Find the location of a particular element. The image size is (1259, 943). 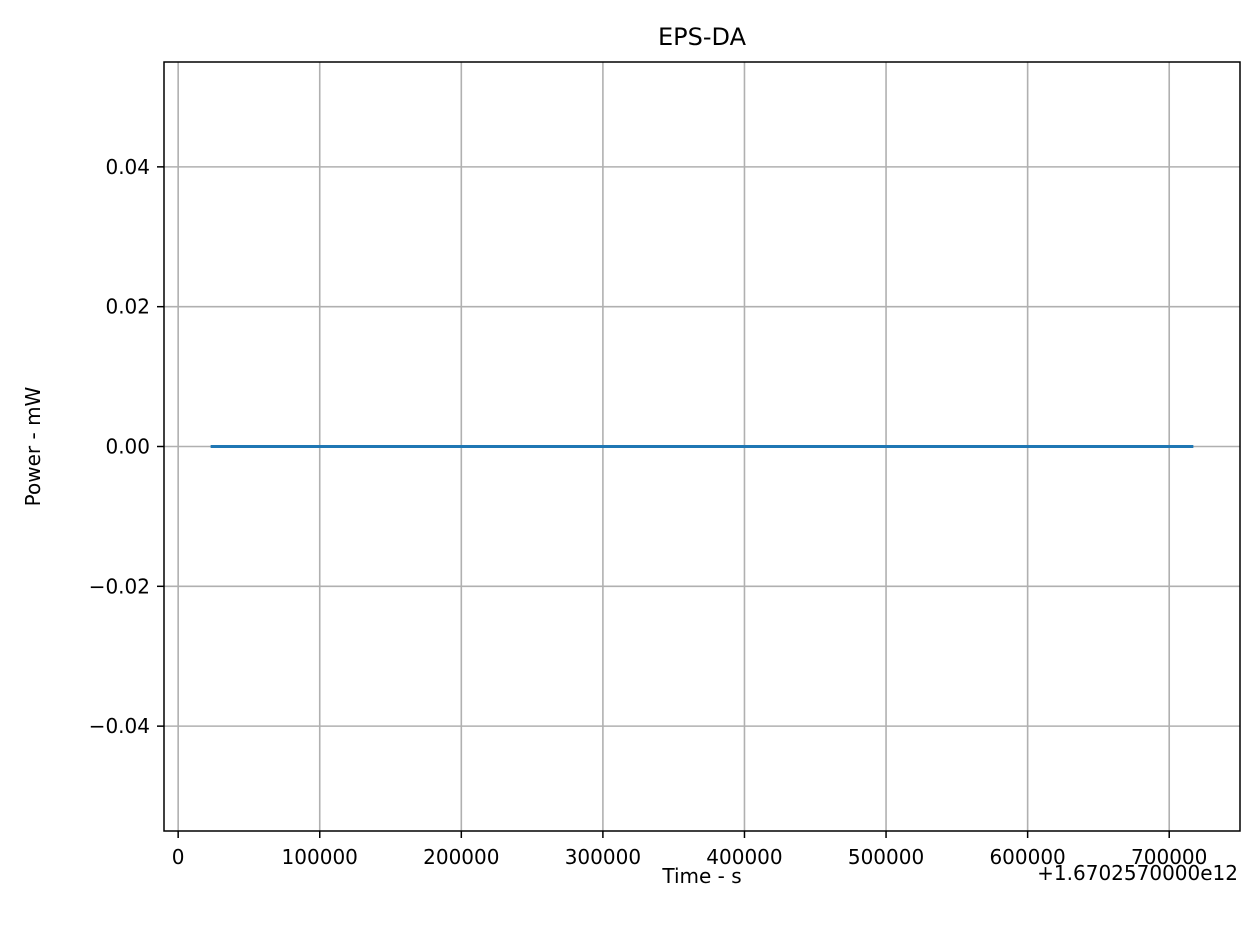

x-offset-label: +1.6702570000e12 is located at coordinates (1137, 873).